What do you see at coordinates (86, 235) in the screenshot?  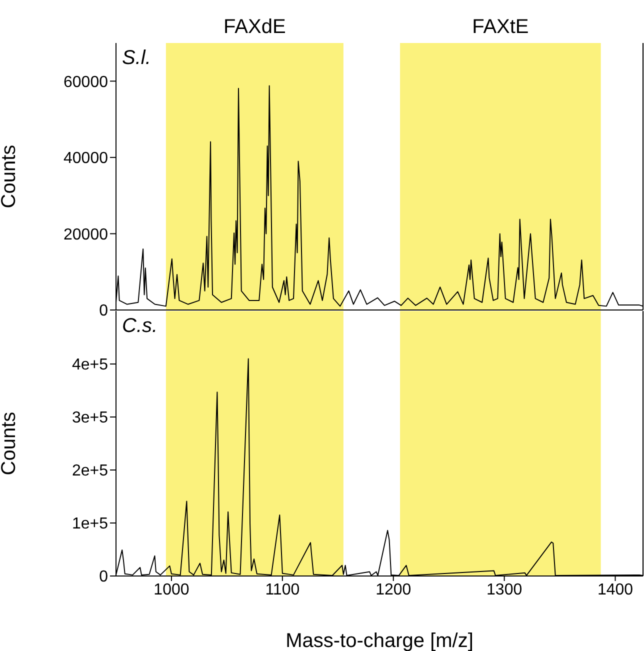 I see `y-tick-label: 20000` at bounding box center [86, 235].